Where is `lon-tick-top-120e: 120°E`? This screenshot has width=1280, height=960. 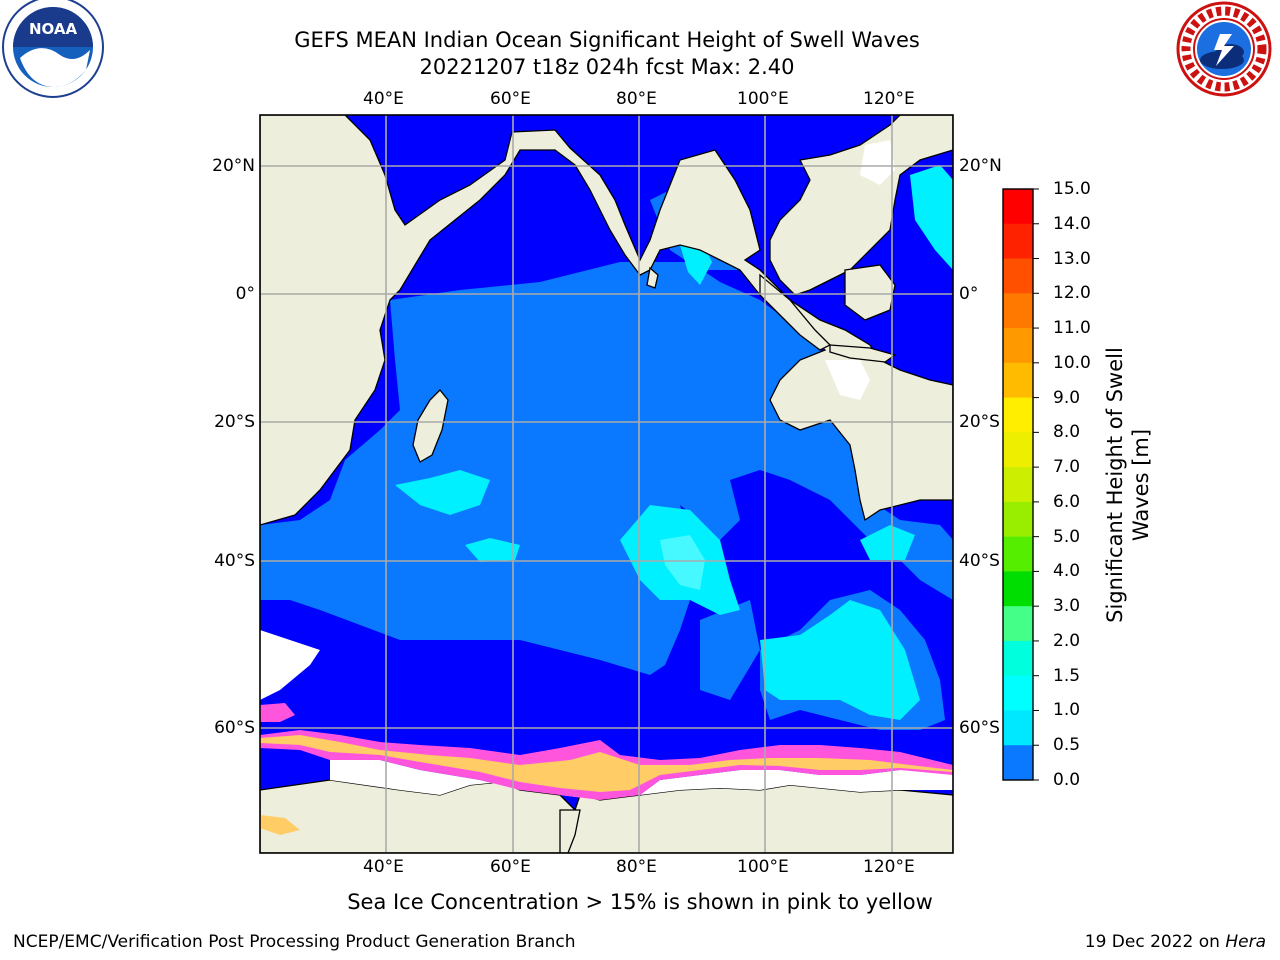
lon-tick-top-120e: 120°E is located at coordinates (889, 99).